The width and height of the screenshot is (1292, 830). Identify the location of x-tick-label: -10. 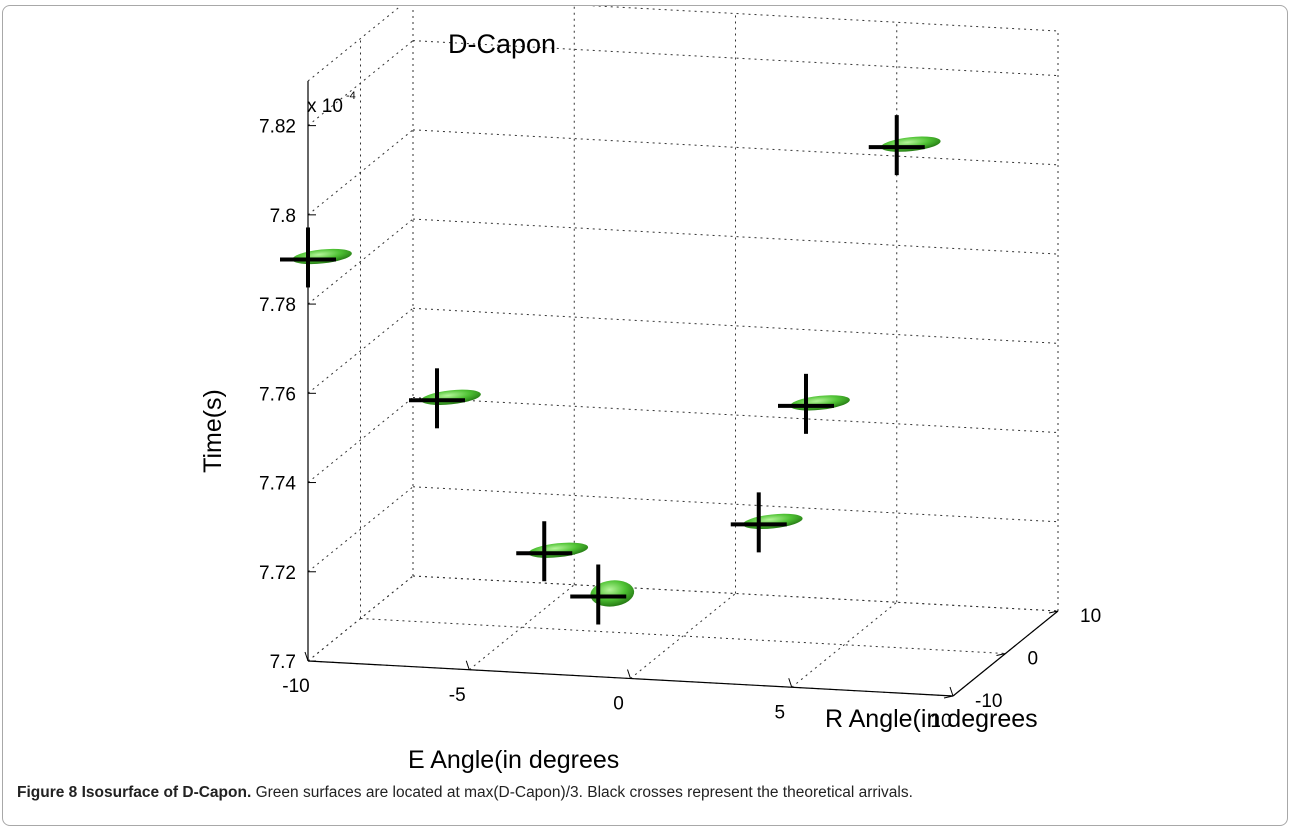
(295, 686).